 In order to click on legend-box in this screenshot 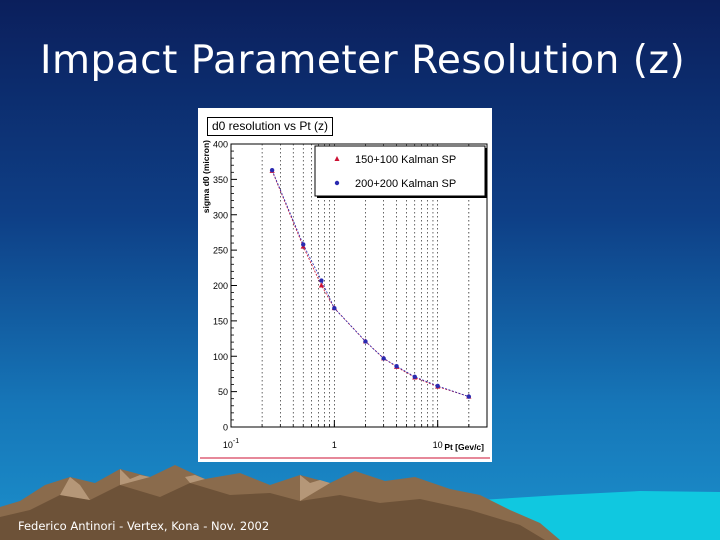, I will do `click(400, 171)`.